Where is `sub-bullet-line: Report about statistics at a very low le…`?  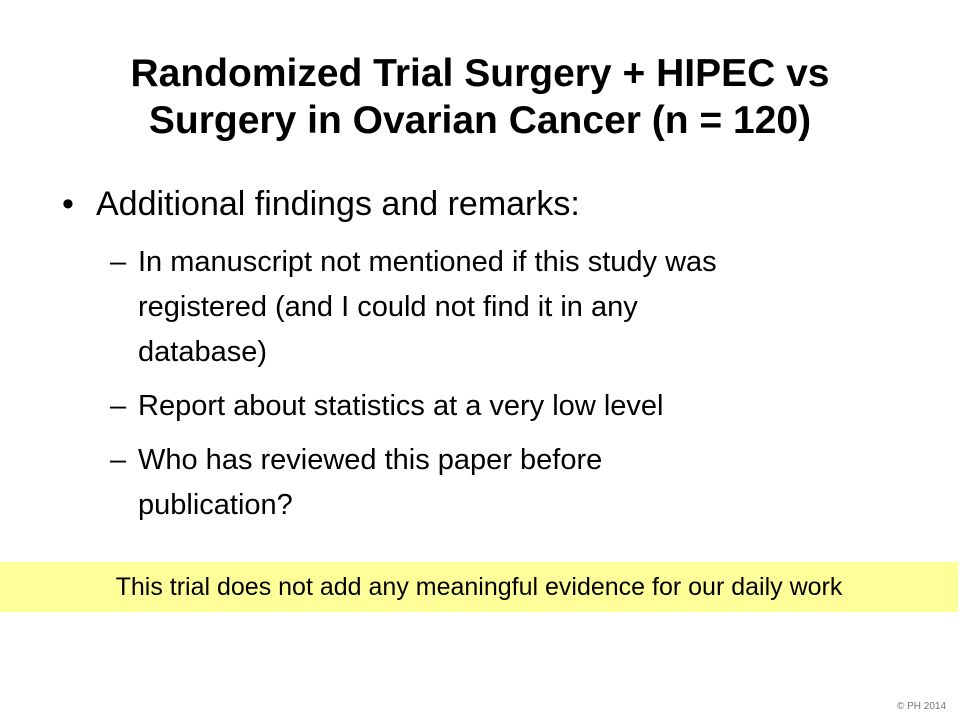 sub-bullet-line: Report about statistics at a very low le… is located at coordinates (401, 406).